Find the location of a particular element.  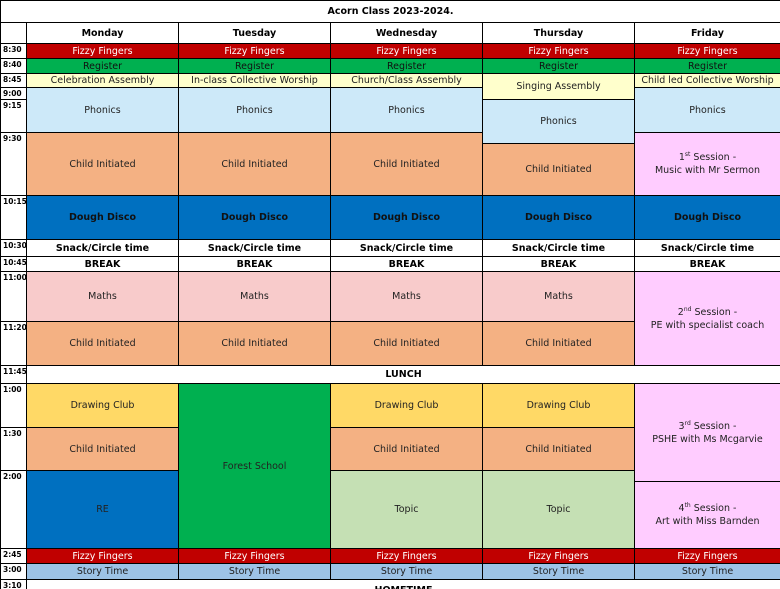

activity-cell: 1st Session - Music with Mr Sermon is located at coordinates (707, 164).